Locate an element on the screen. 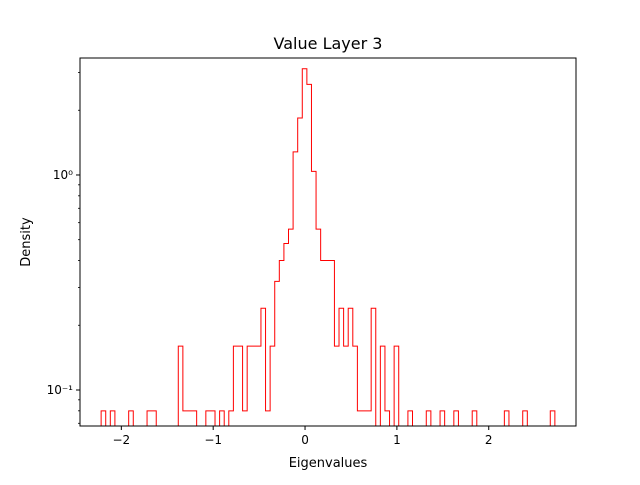 This screenshot has width=640, height=485. x-tick-label: 0 is located at coordinates (305, 440).